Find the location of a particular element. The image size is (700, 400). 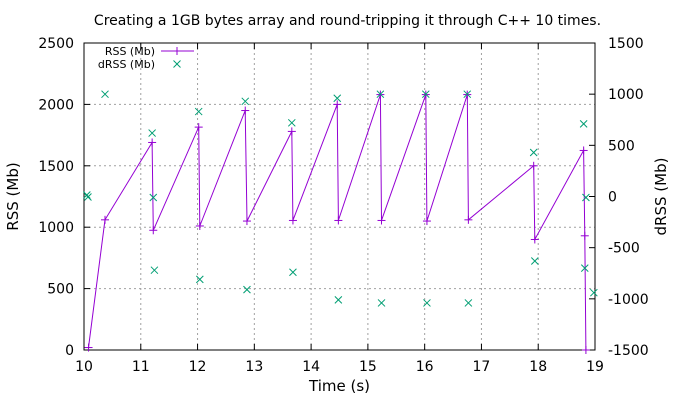

y-tick-label: 500 is located at coordinates (60, 290).